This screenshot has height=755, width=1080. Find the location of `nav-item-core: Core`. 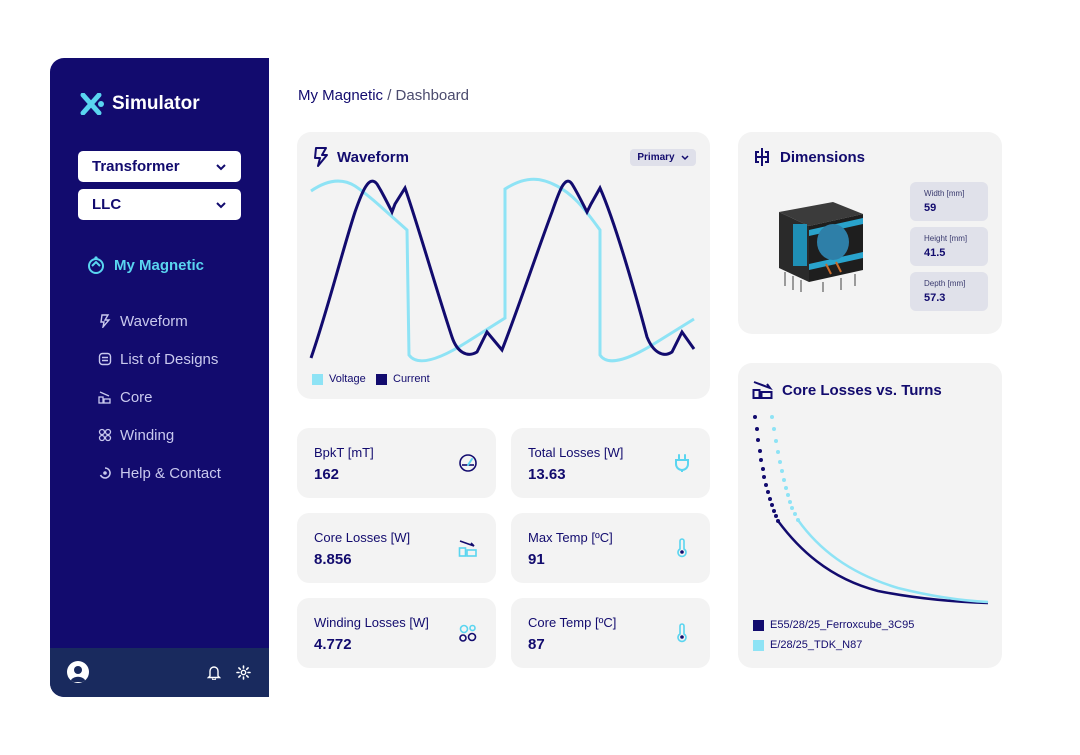

nav-item-core: Core is located at coordinates (159, 397).